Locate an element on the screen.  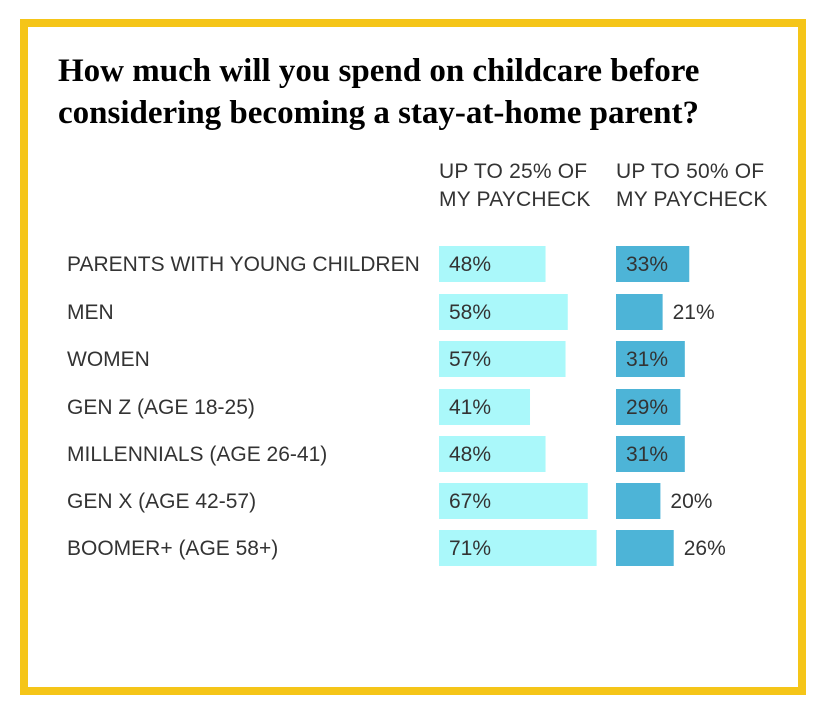
data-label: 26% is located at coordinates (705, 548).